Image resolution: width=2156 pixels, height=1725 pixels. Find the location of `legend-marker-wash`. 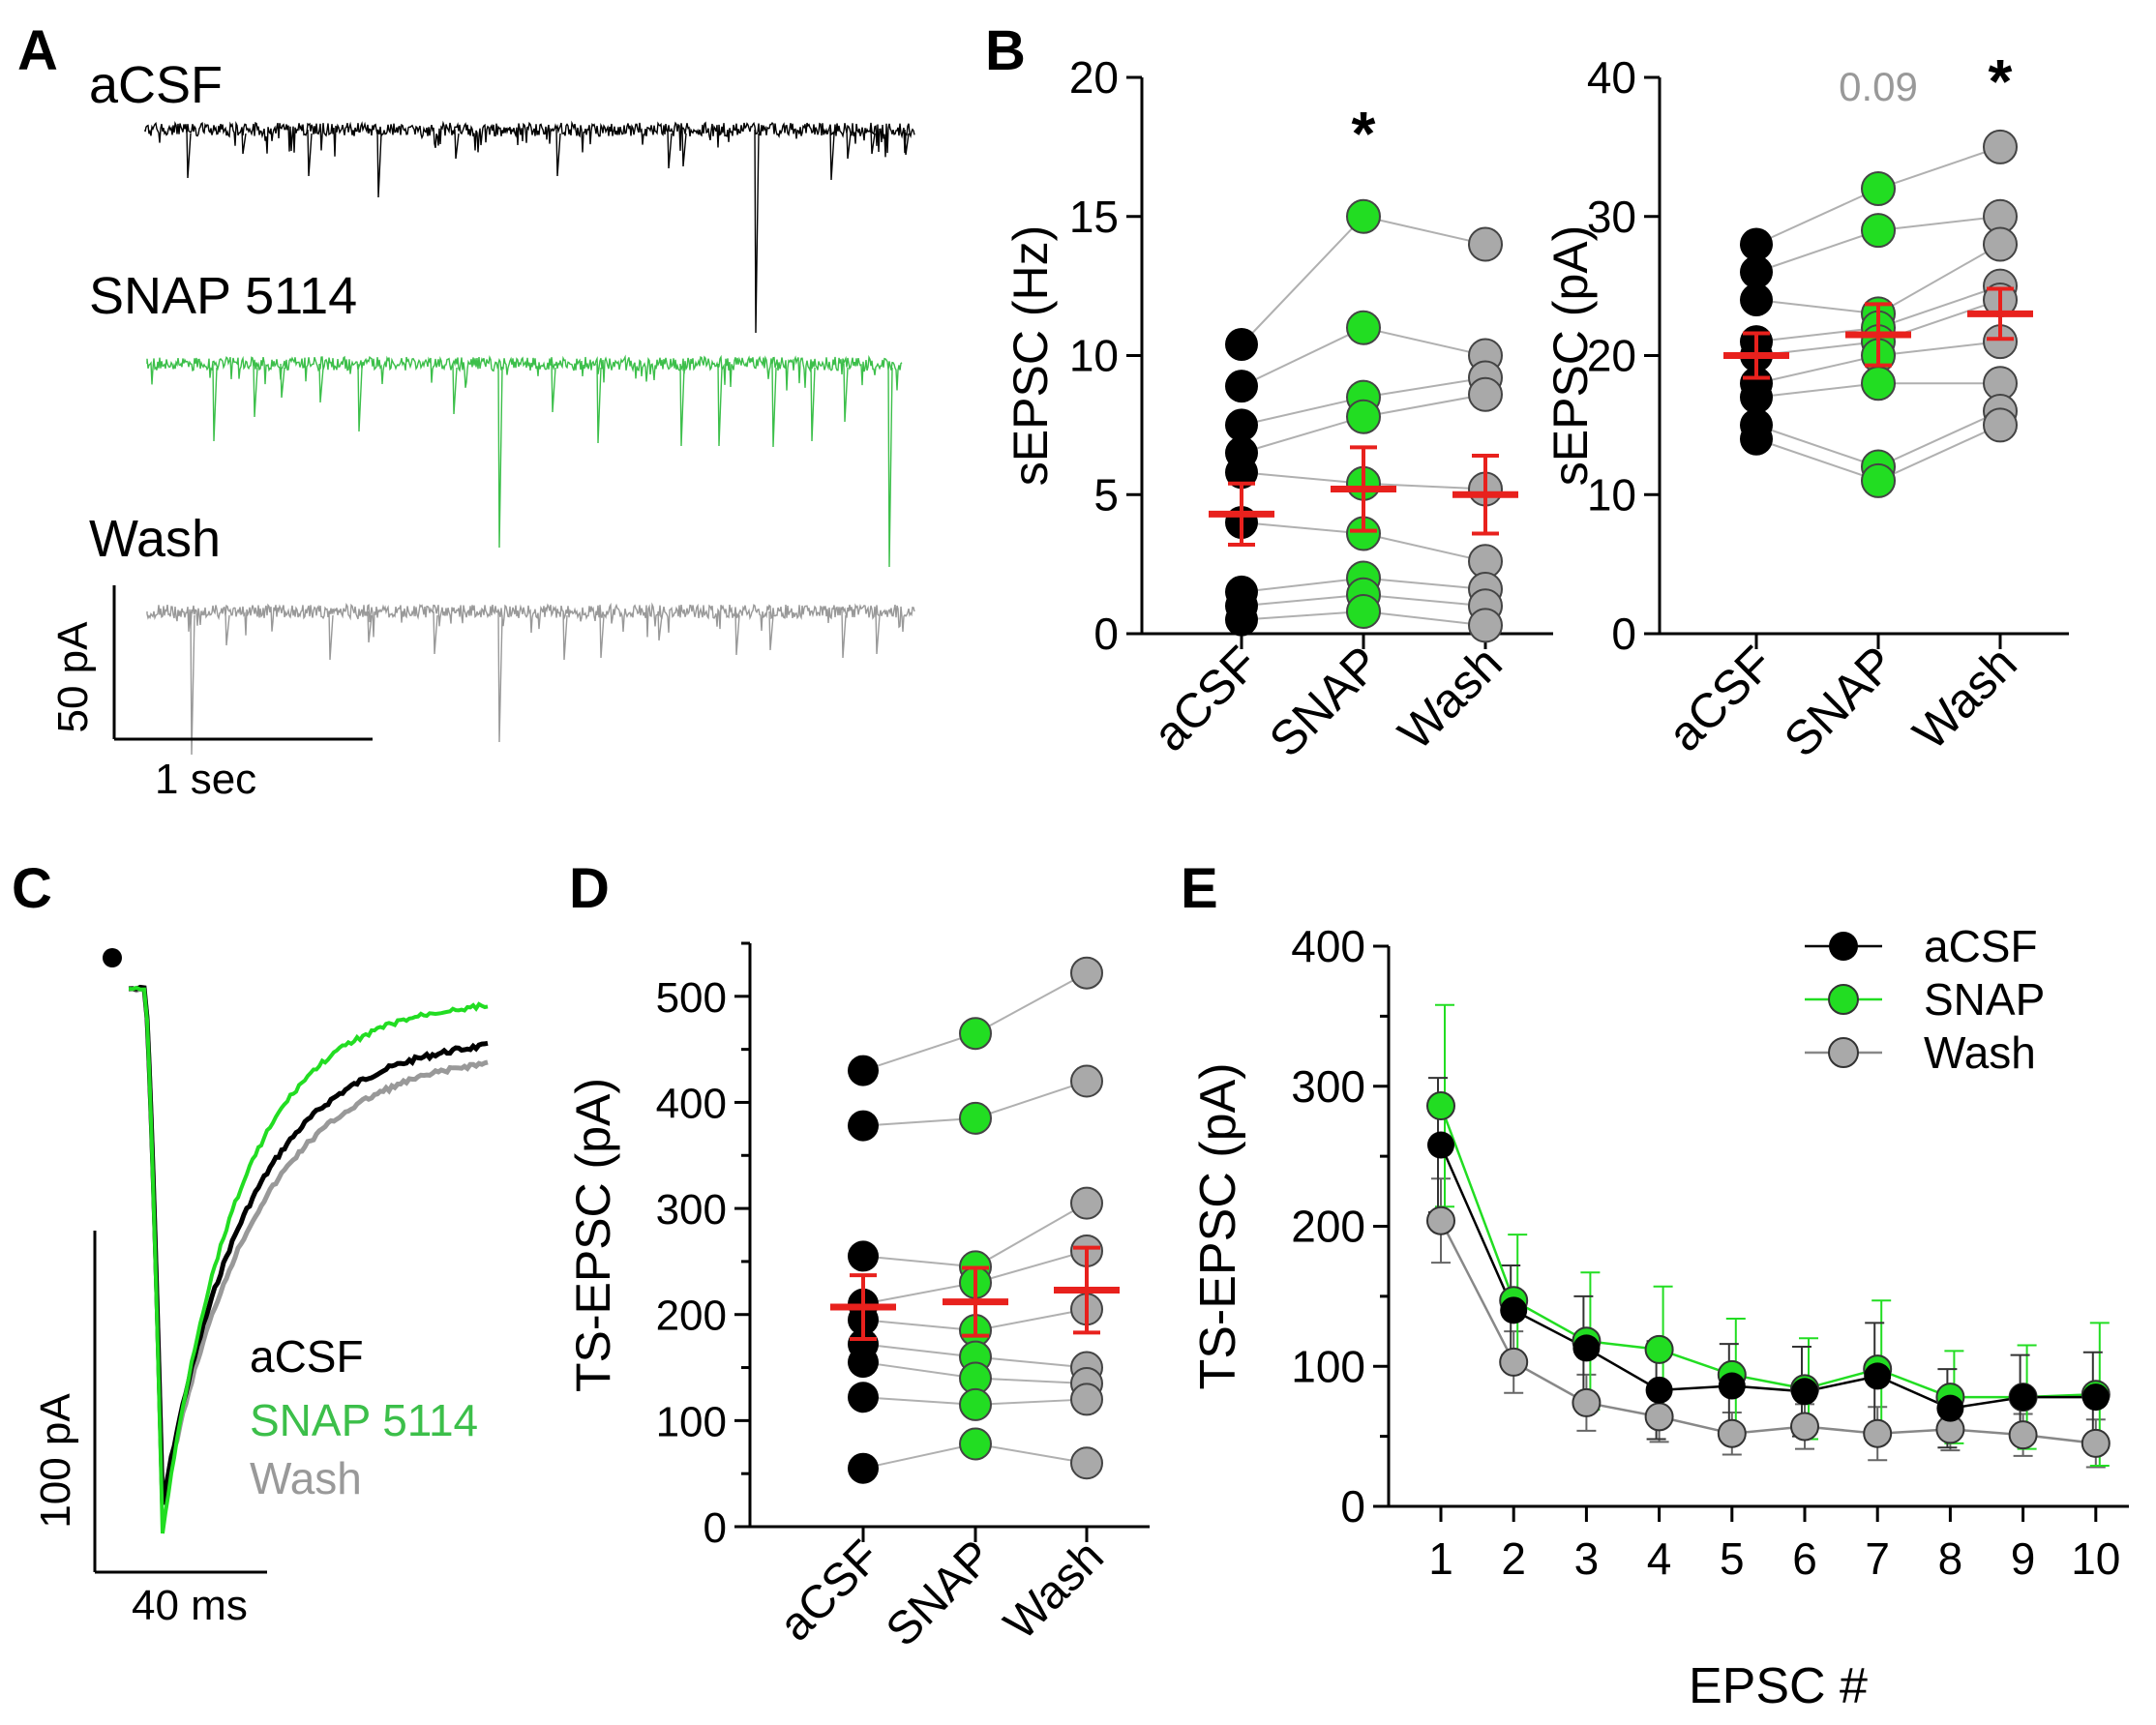

legend-marker-wash is located at coordinates (1843, 1052).